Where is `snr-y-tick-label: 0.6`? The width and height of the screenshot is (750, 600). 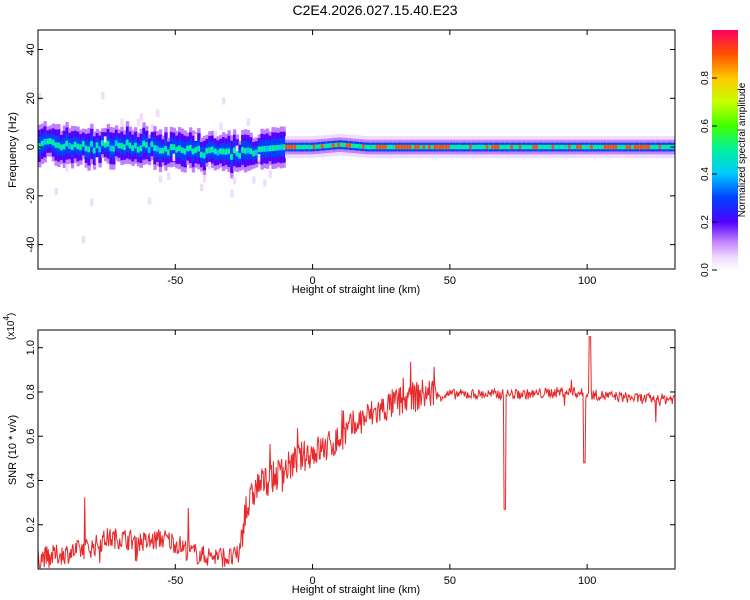
snr-y-tick-label: 0.6 is located at coordinates (31, 436).